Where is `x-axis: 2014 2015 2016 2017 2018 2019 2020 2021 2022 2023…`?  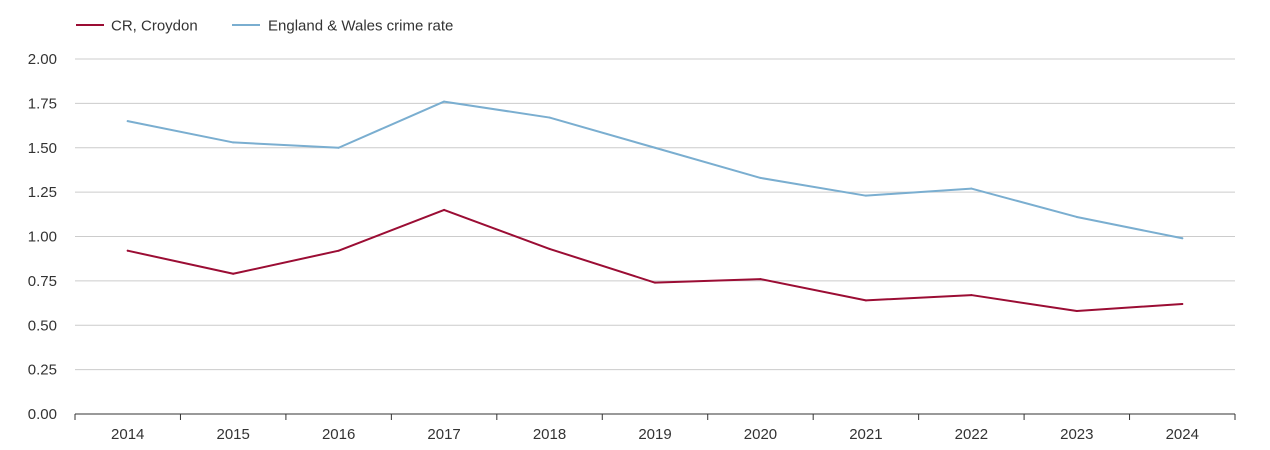
x-axis: 2014 2015 2016 2017 2018 2019 2020 2021 2022 2023… is located at coordinates (655, 428).